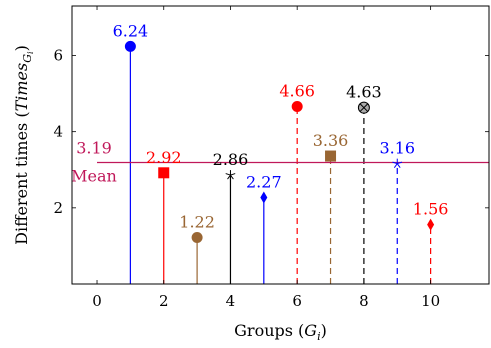 This screenshot has width=491, height=348. Describe the element at coordinates (58, 208) in the screenshot. I see `y-tick-label: 2` at that location.